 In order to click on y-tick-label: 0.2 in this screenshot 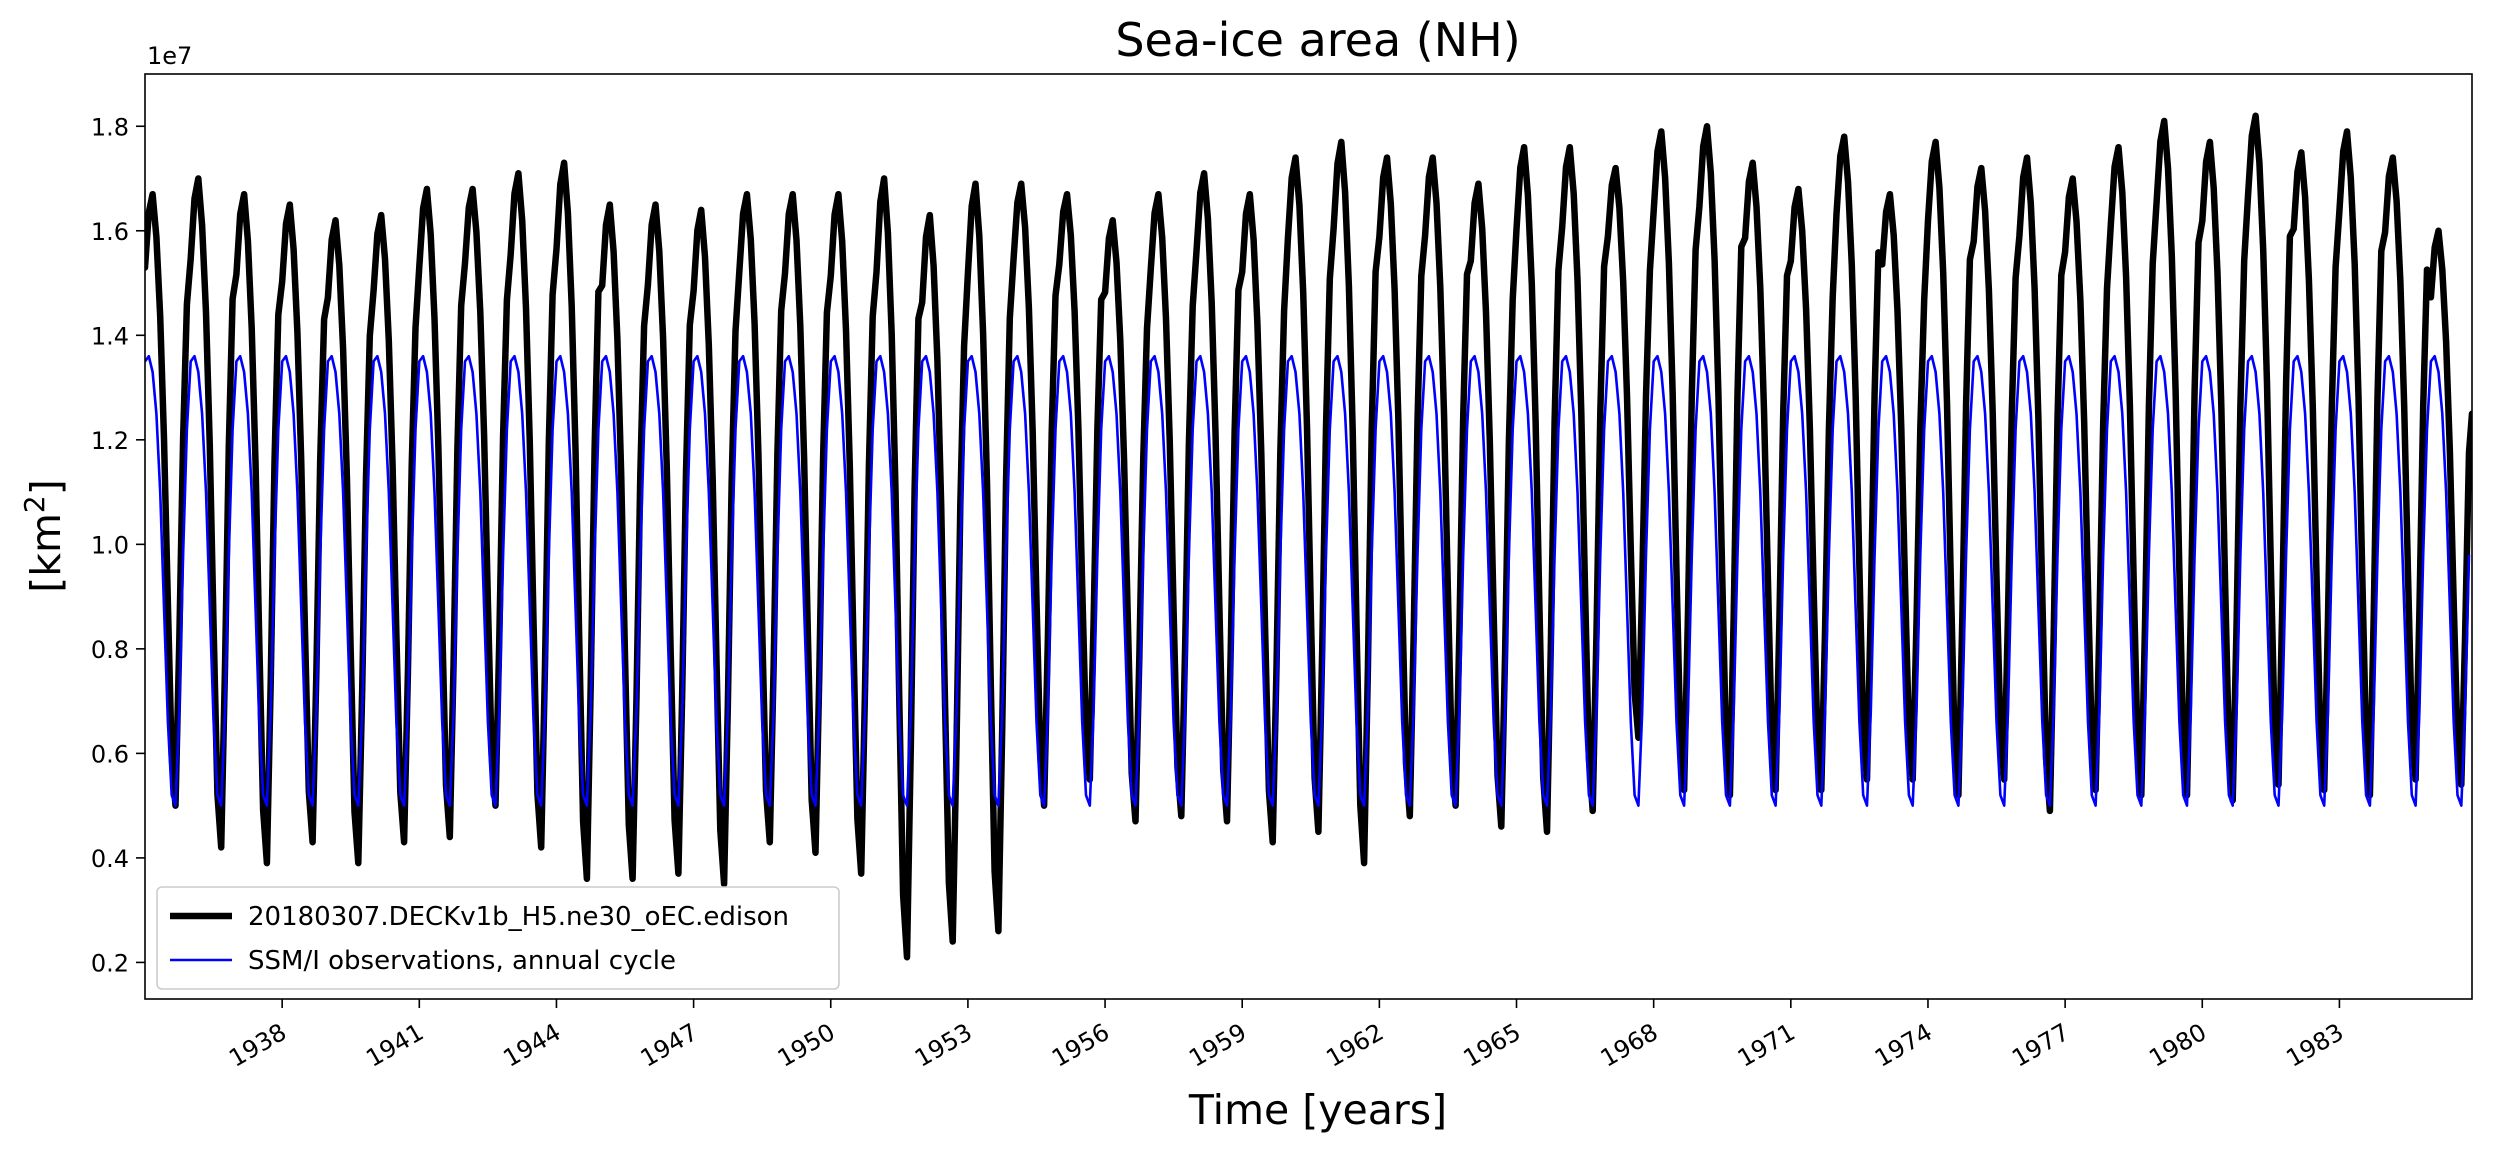, I will do `click(110, 963)`.